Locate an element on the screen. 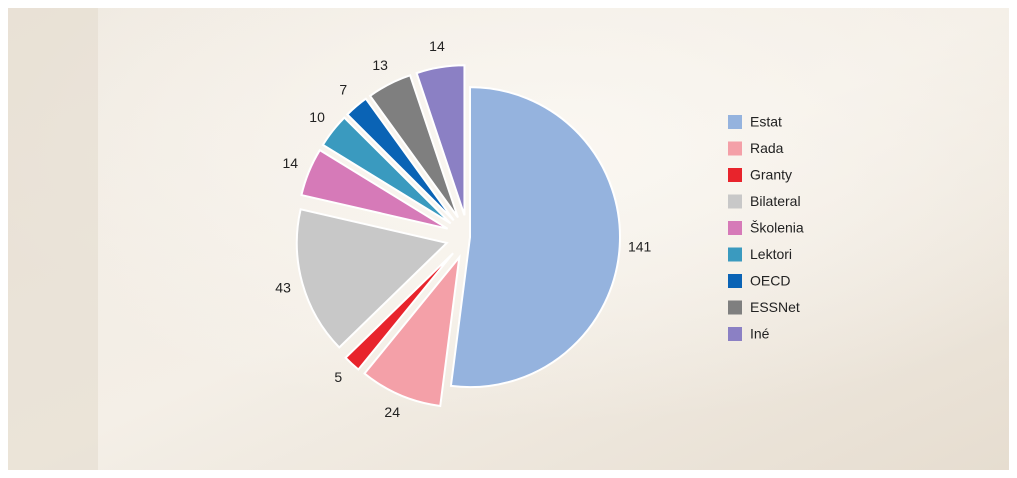 This screenshot has width=1017, height=478. legend-label: Granty is located at coordinates (771, 175).